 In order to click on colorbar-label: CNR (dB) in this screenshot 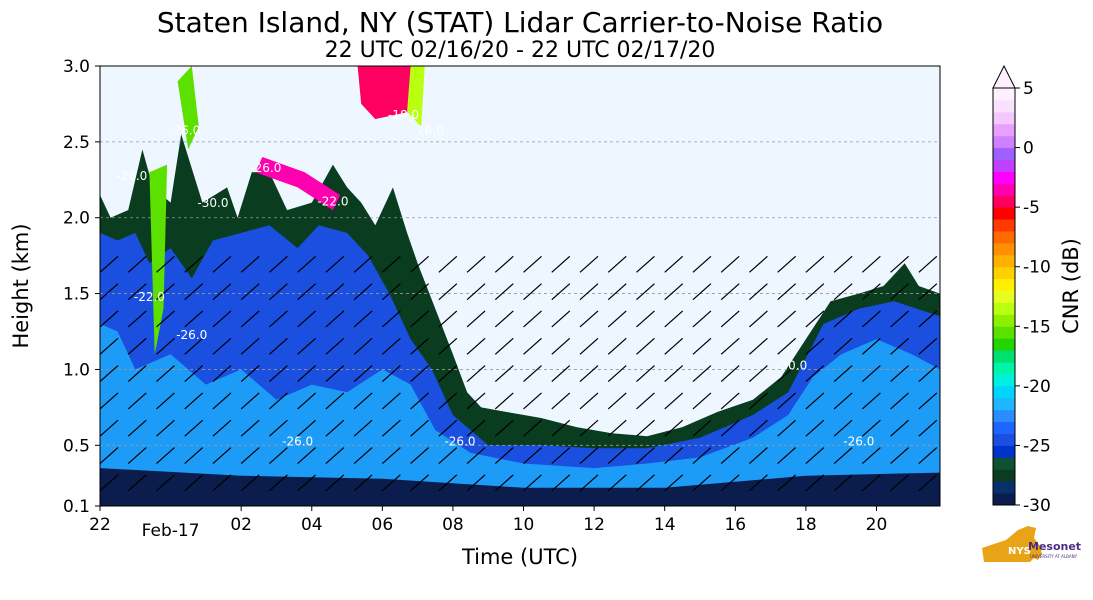, I will do `click(1071, 286)`.